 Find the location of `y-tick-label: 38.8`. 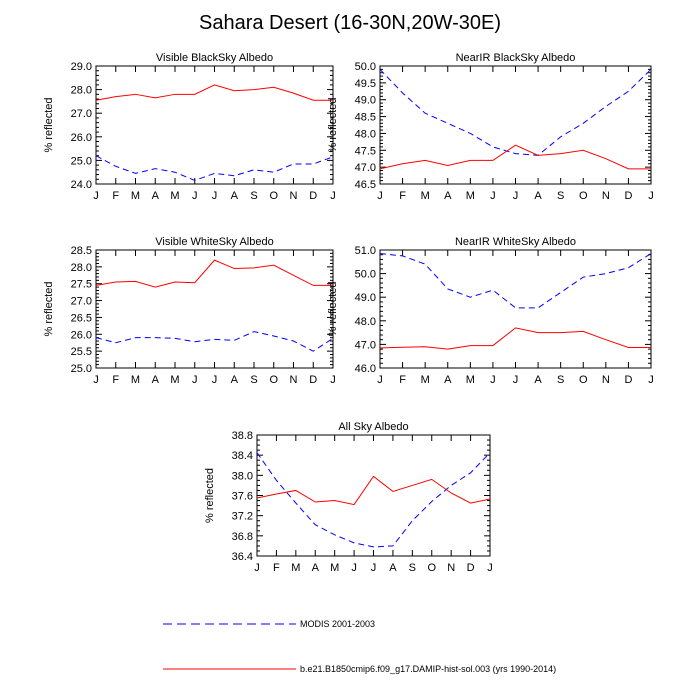

y-tick-label: 38.8 is located at coordinates (242, 436).